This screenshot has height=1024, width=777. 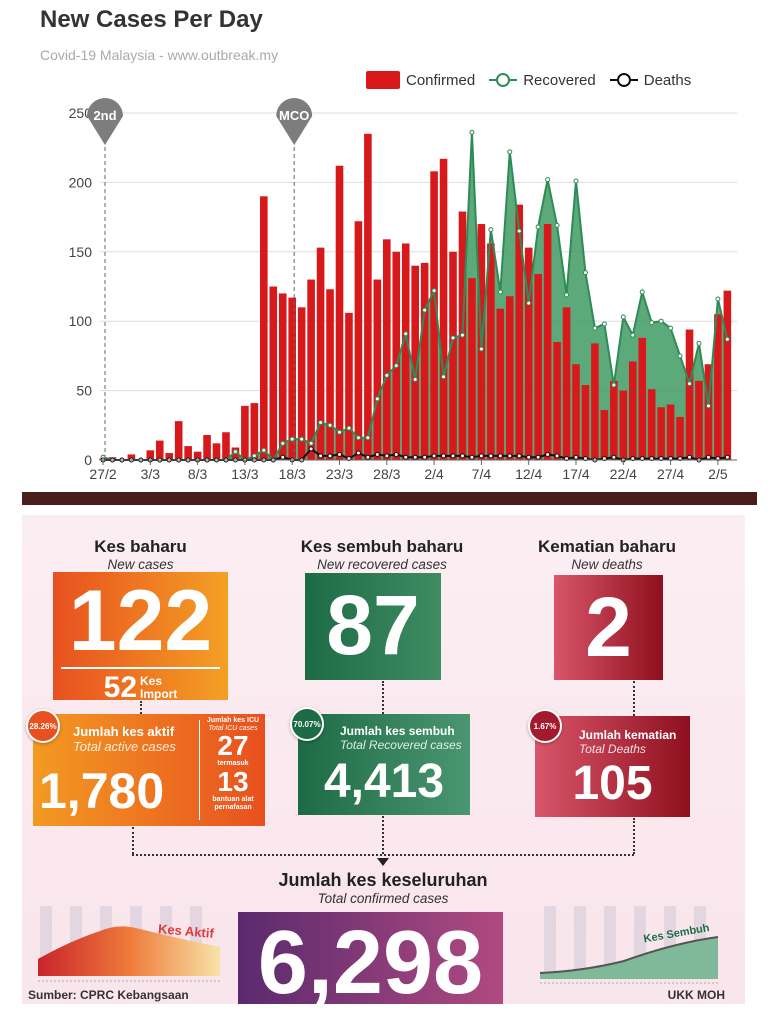 I want to click on active-percent-badge: 28.26%, so click(x=43, y=726).